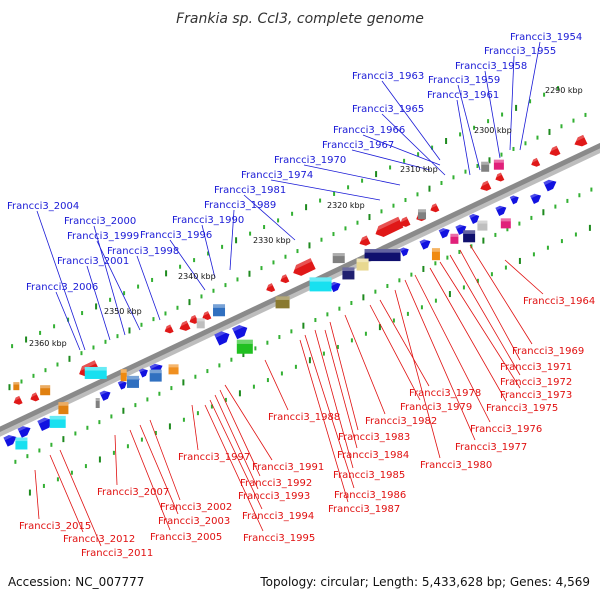  I want to click on forward-gene-label: Francci3_1961, so click(463, 95).